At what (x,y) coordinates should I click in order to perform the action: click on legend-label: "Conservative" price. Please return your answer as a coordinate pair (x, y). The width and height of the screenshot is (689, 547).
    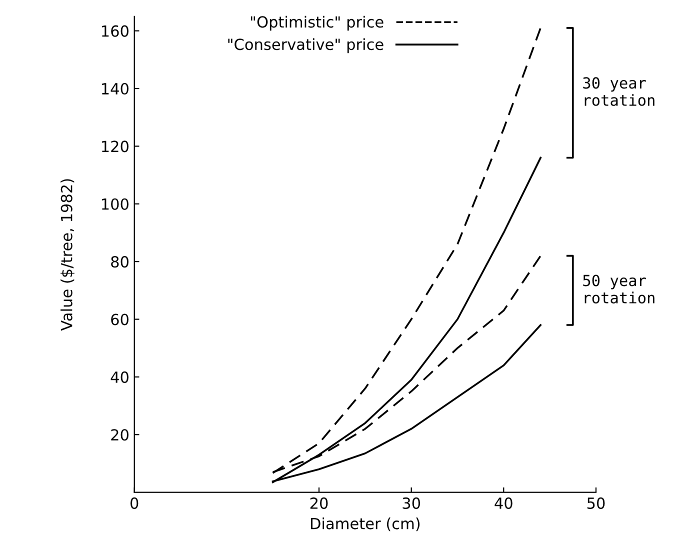
    Looking at the image, I should click on (306, 46).